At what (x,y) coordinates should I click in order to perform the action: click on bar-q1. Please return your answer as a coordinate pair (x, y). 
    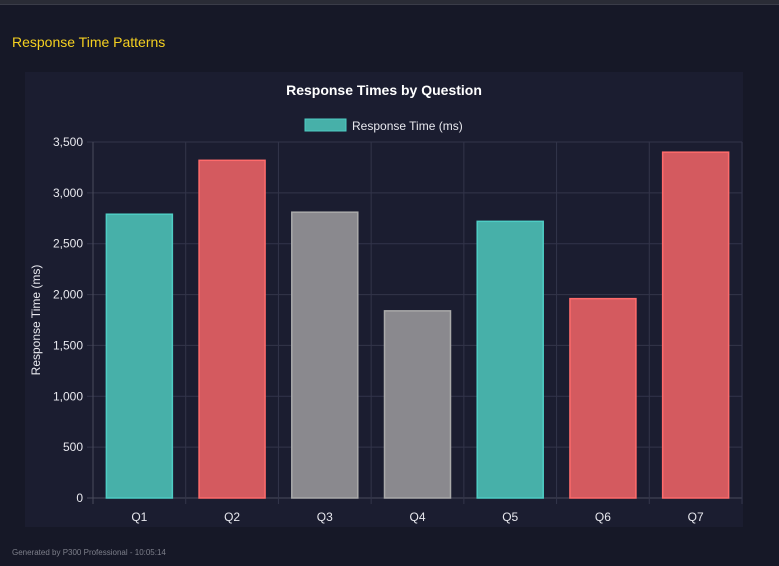
    Looking at the image, I should click on (139, 356).